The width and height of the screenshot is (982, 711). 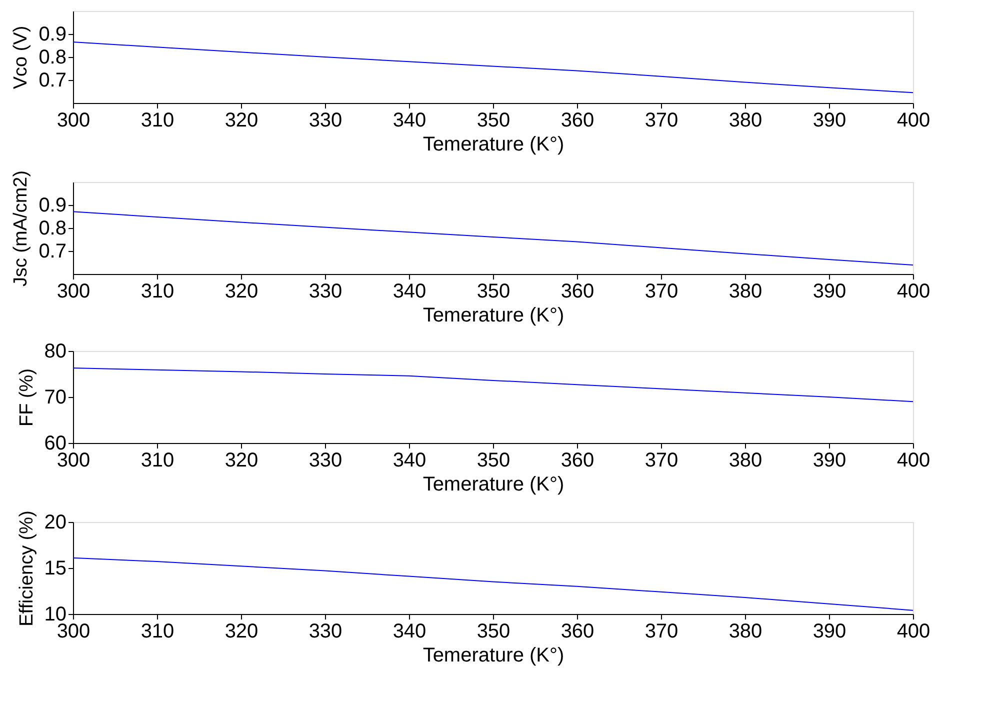 I want to click on y-tick-label: 20, so click(x=55, y=523).